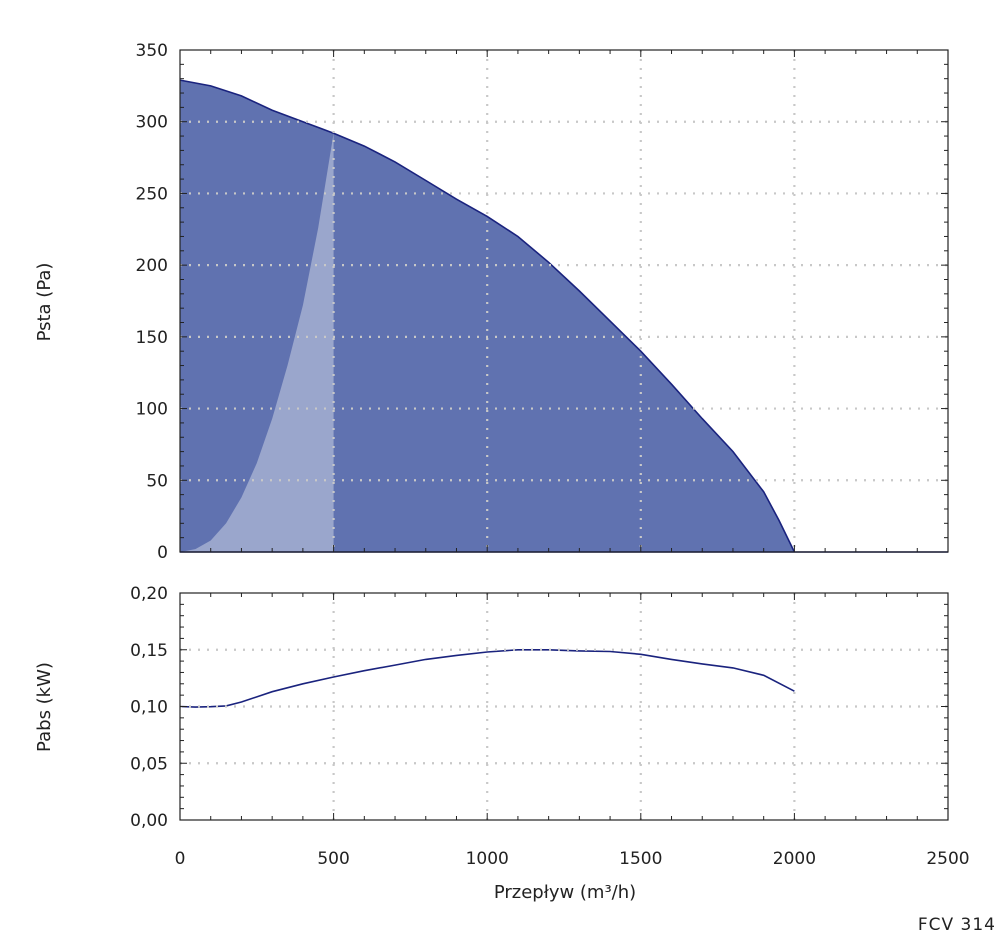 Image resolution: width=1000 pixels, height=939 pixels. I want to click on bottom-y-tick-label: 0,20, so click(149, 594).